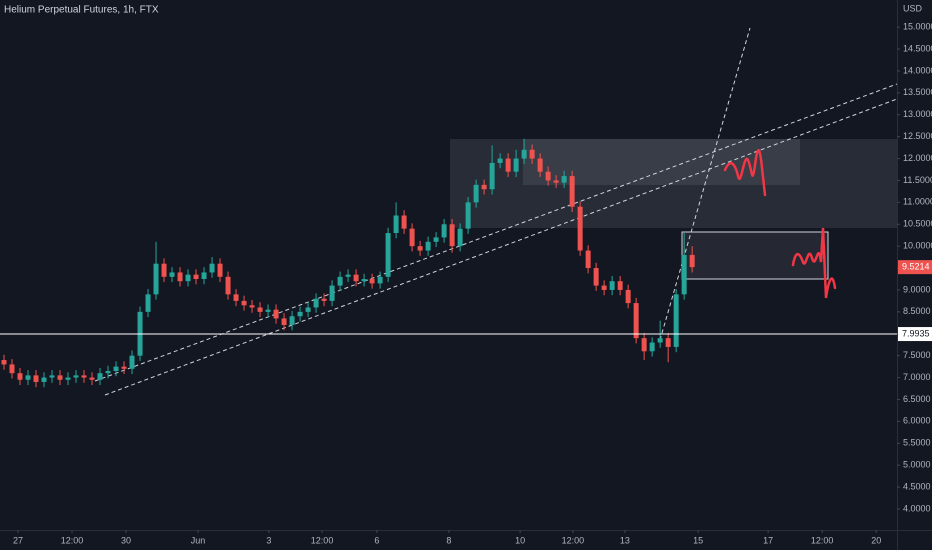 The image size is (932, 550). Describe the element at coordinates (917, 355) in the screenshot. I see `y-tick-label: 7.5000` at that location.